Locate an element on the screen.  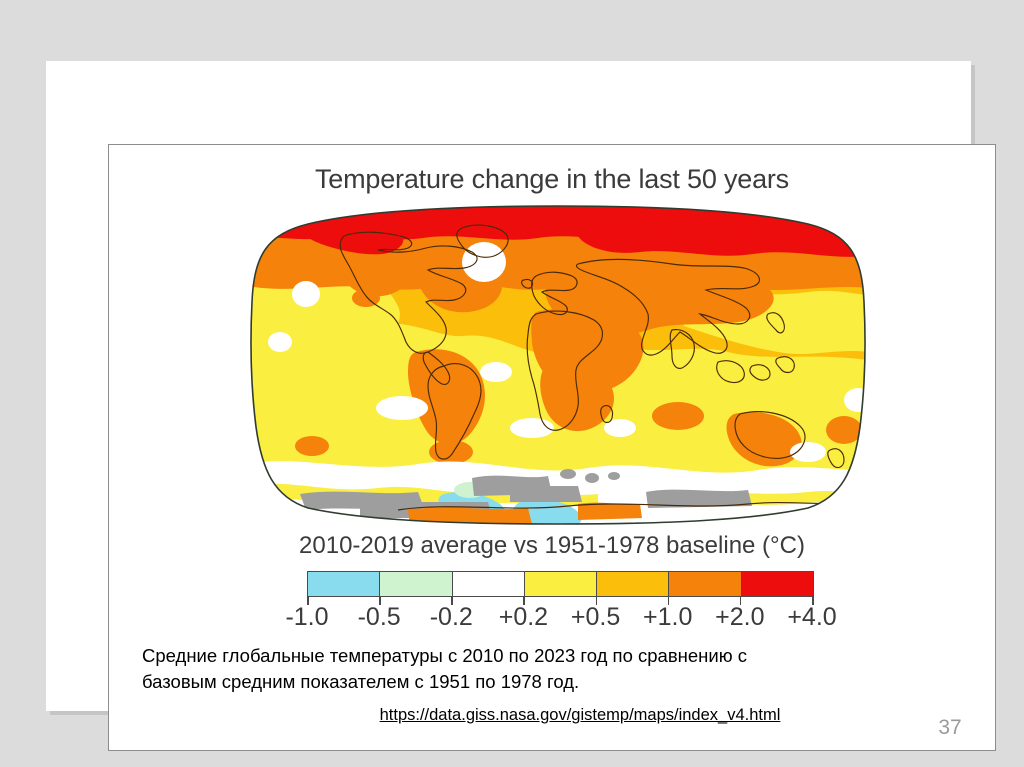
band-neutral-atlantic is located at coordinates (496, 372).